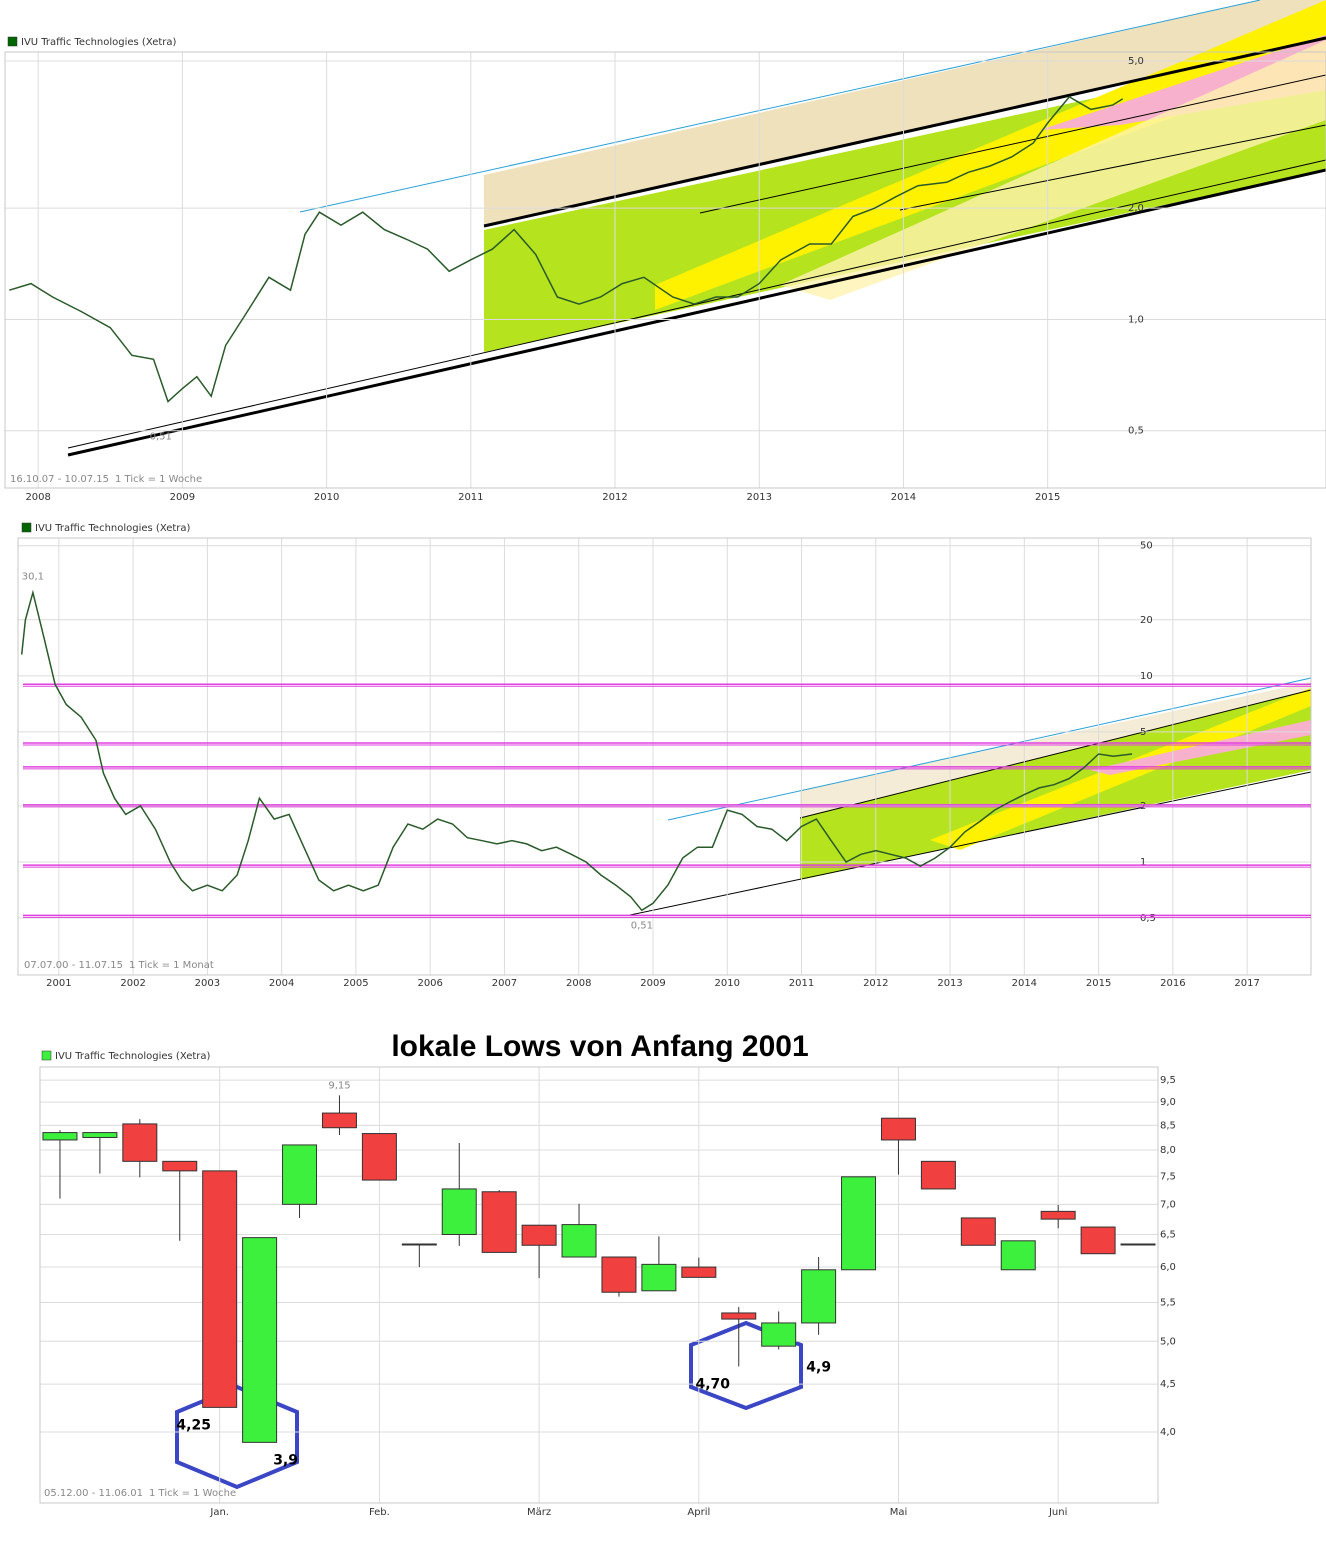 This screenshot has width=1326, height=1544. Describe the element at coordinates (1168, 1267) in the screenshot. I see `y-tick-label: 6,0` at that location.